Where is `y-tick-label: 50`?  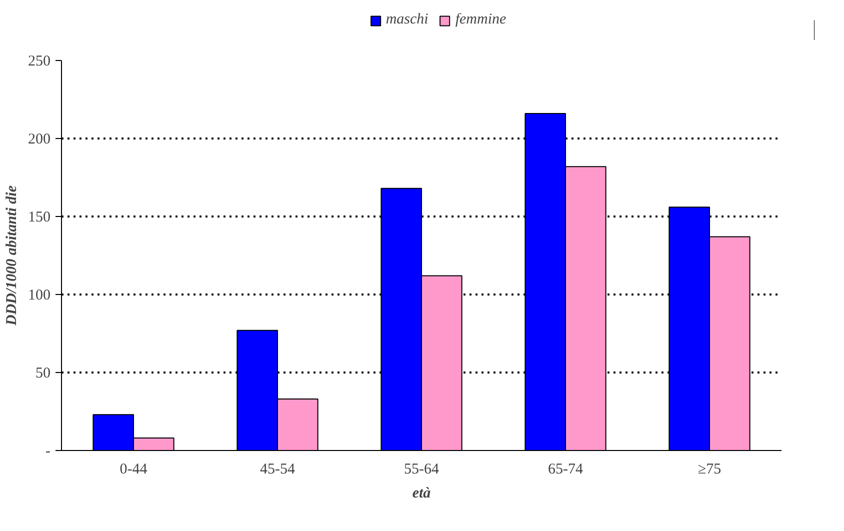
y-tick-label: 50 is located at coordinates (43, 374).